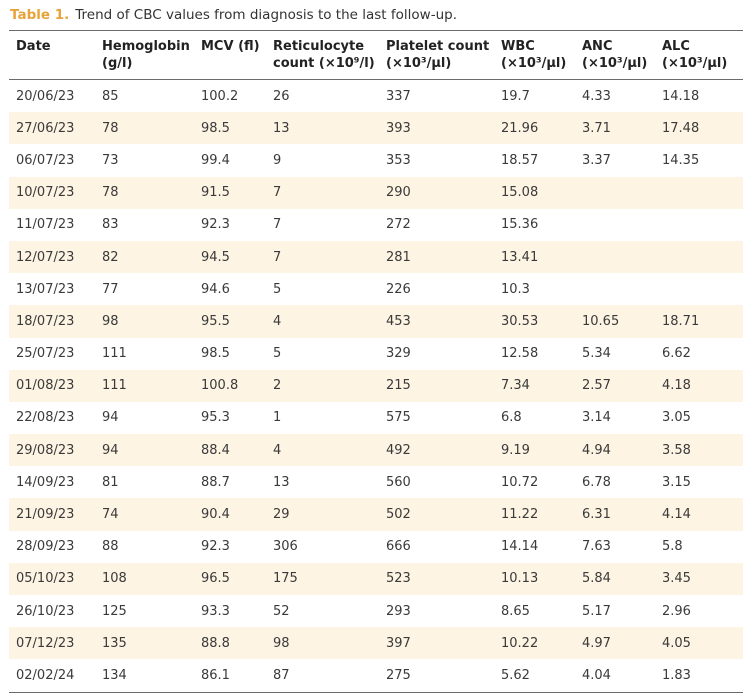  I want to click on cell-platelet: 329, so click(398, 354).